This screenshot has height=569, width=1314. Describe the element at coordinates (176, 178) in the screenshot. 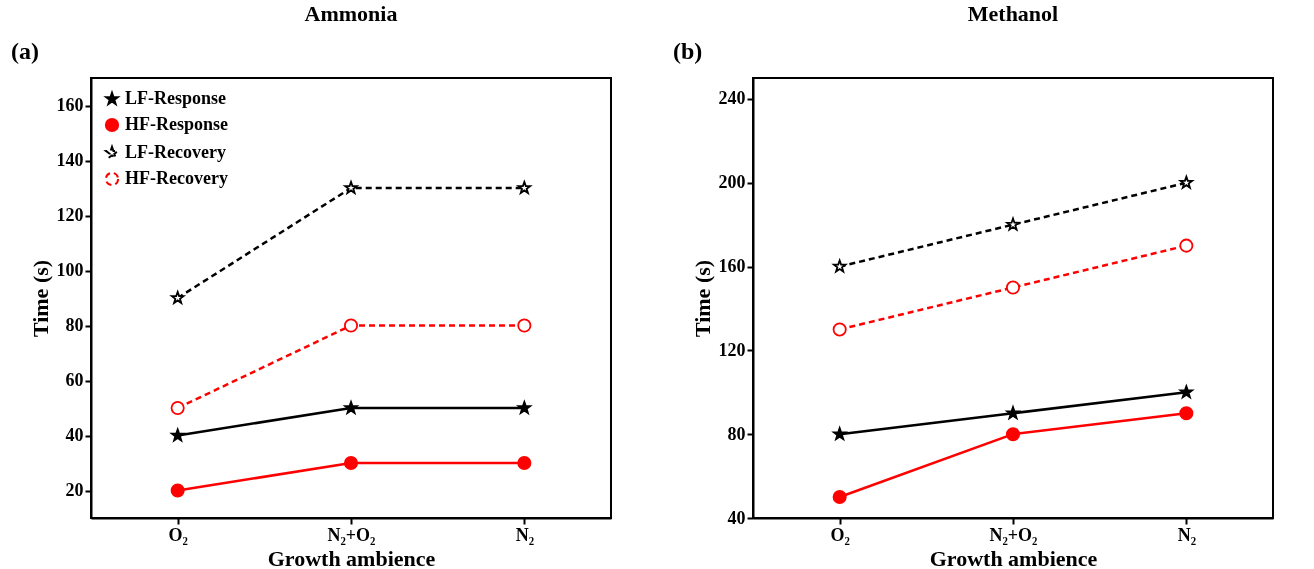

I see `legend-label: HF-Recovery` at that location.